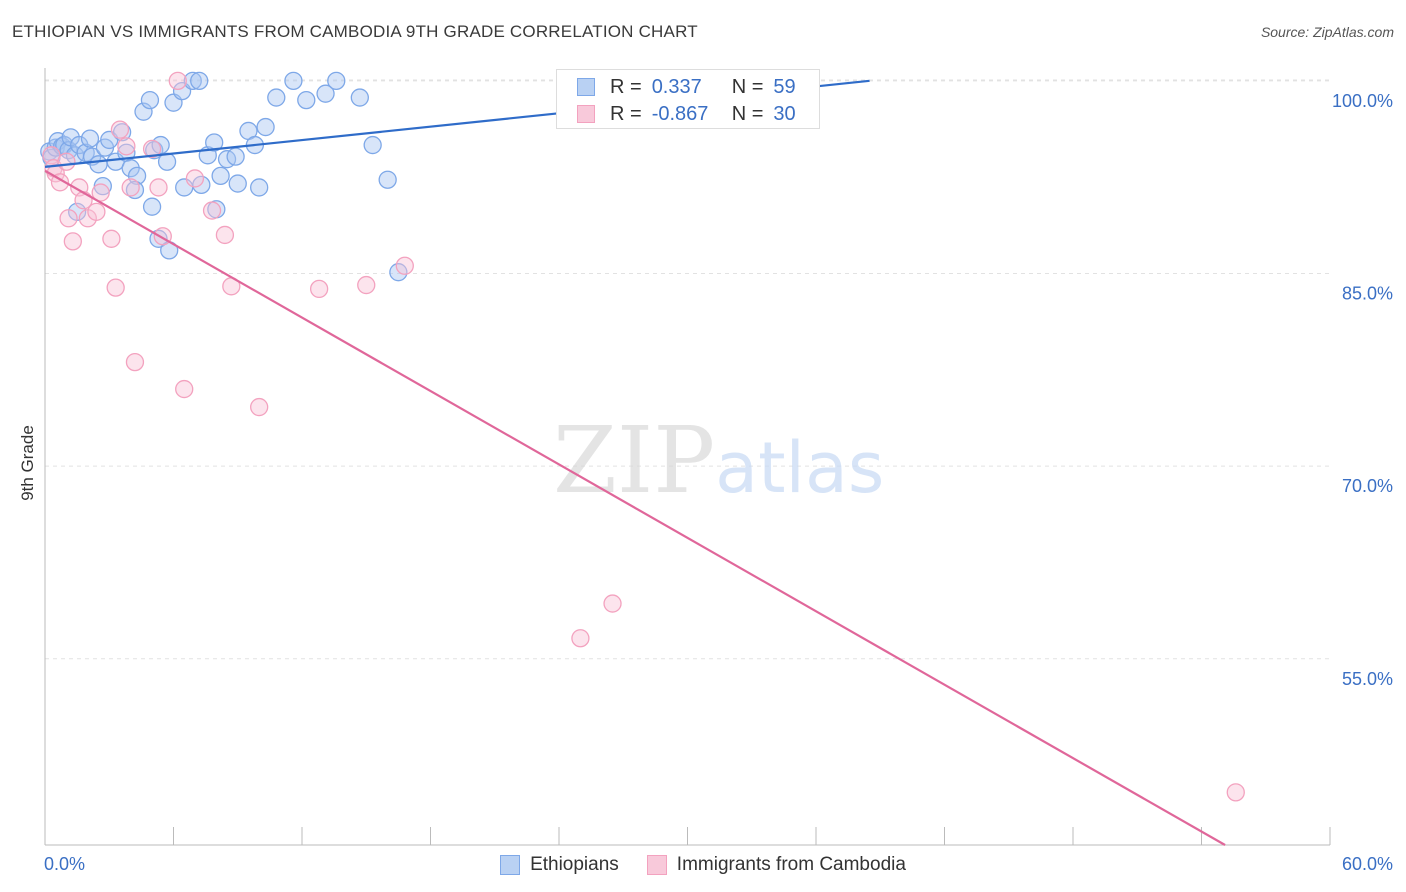 Image resolution: width=1406 pixels, height=892 pixels. Describe the element at coordinates (64, 864) in the screenshot. I see `x-tick-label-left: 0.0%` at that location.